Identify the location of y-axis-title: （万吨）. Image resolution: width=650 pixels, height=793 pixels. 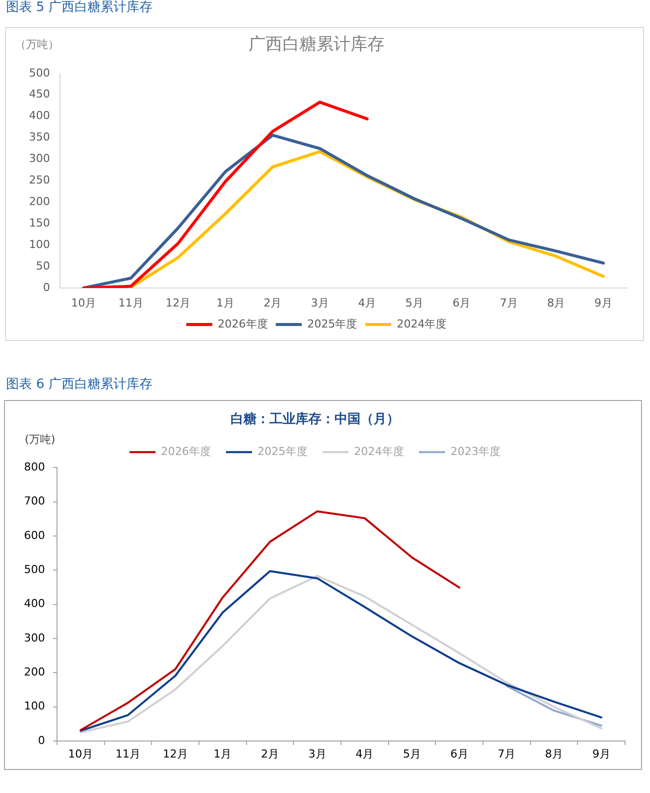
(37, 44).